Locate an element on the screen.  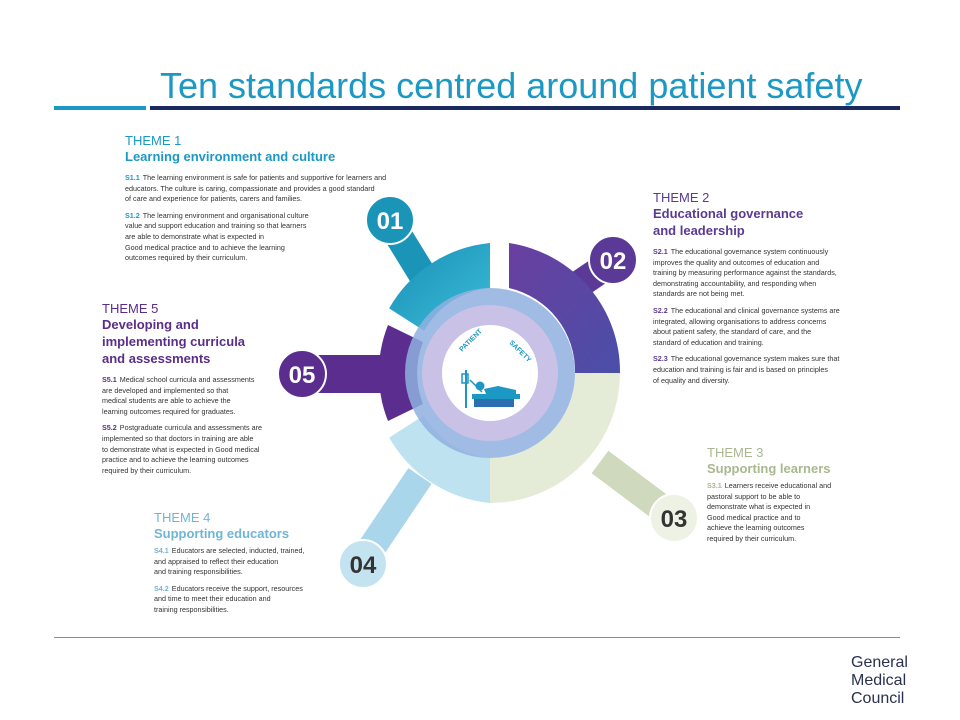
theme-5-label: THEME 5 is located at coordinates (130, 308).